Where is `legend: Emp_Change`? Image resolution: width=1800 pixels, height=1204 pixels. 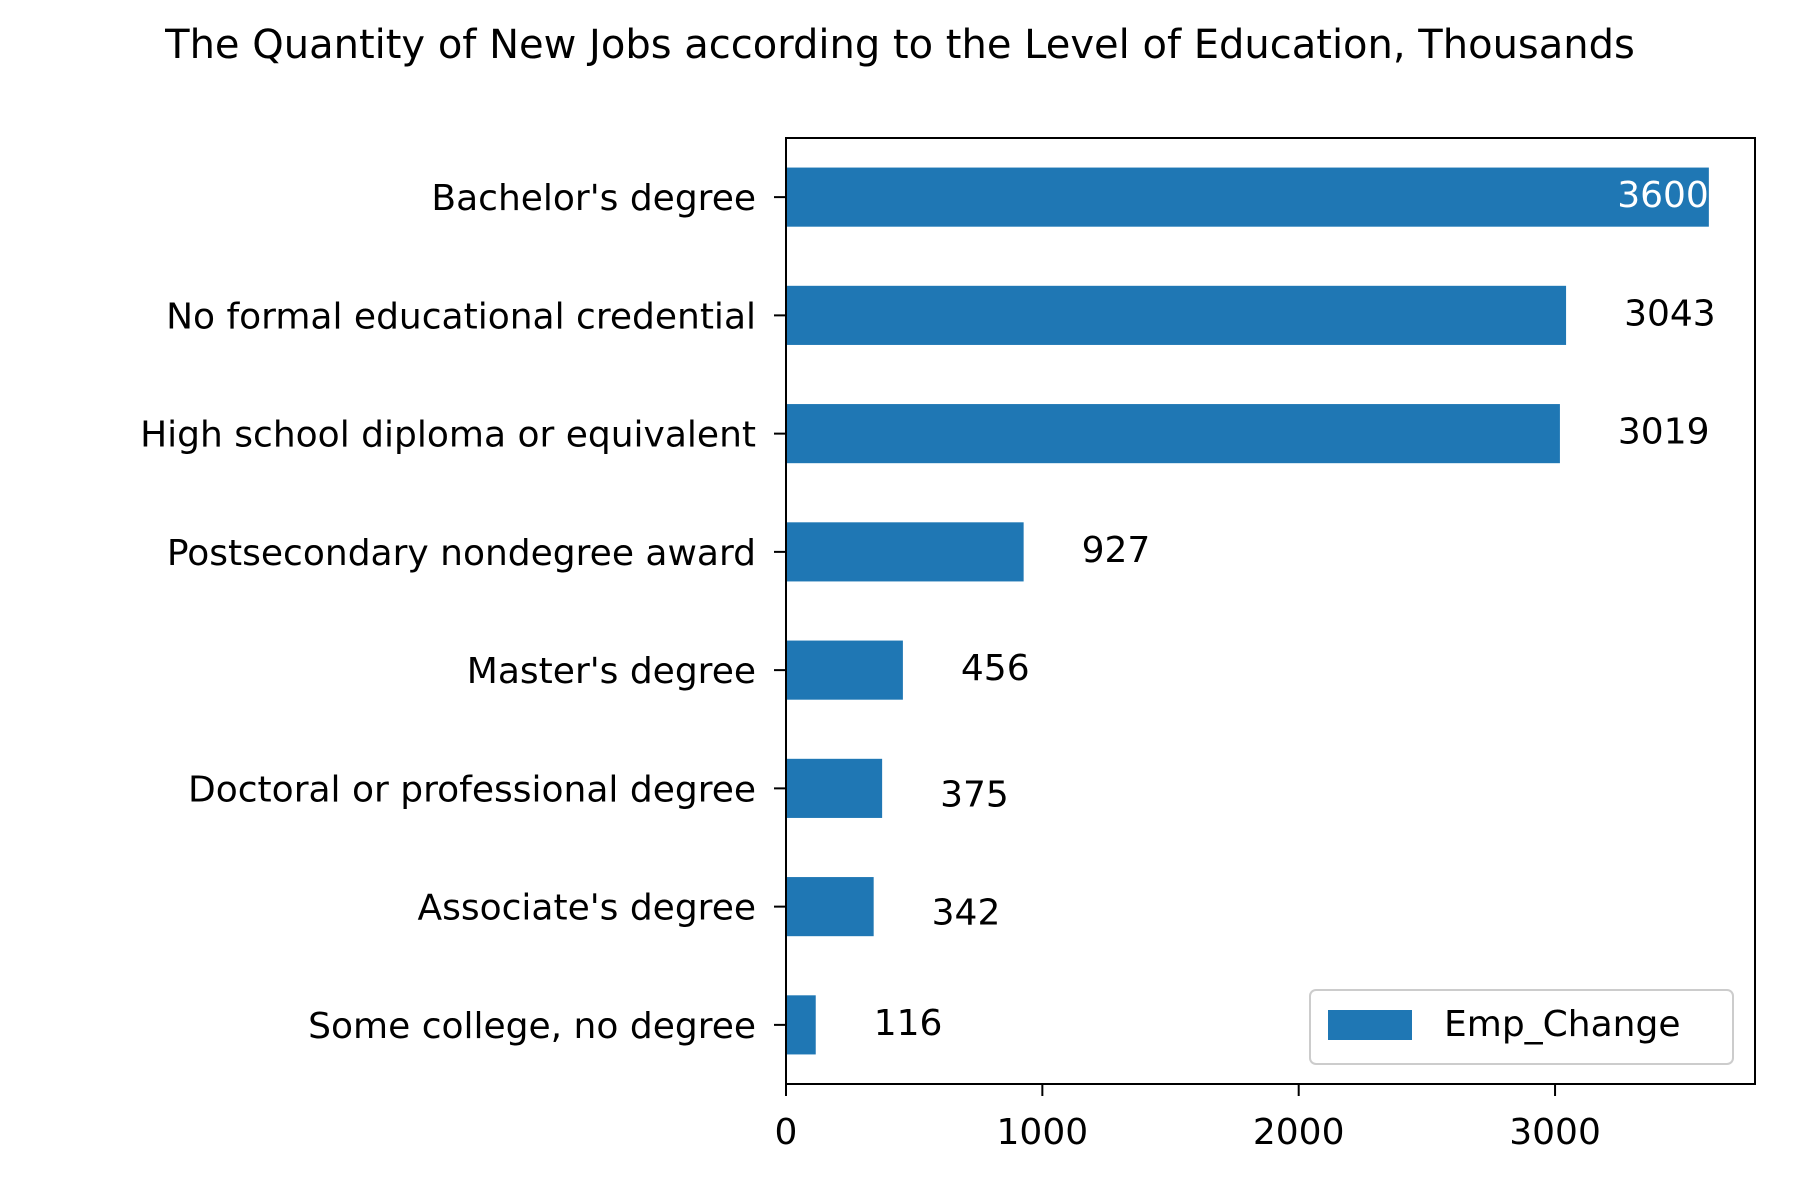
legend: Emp_Change is located at coordinates (1521, 1027).